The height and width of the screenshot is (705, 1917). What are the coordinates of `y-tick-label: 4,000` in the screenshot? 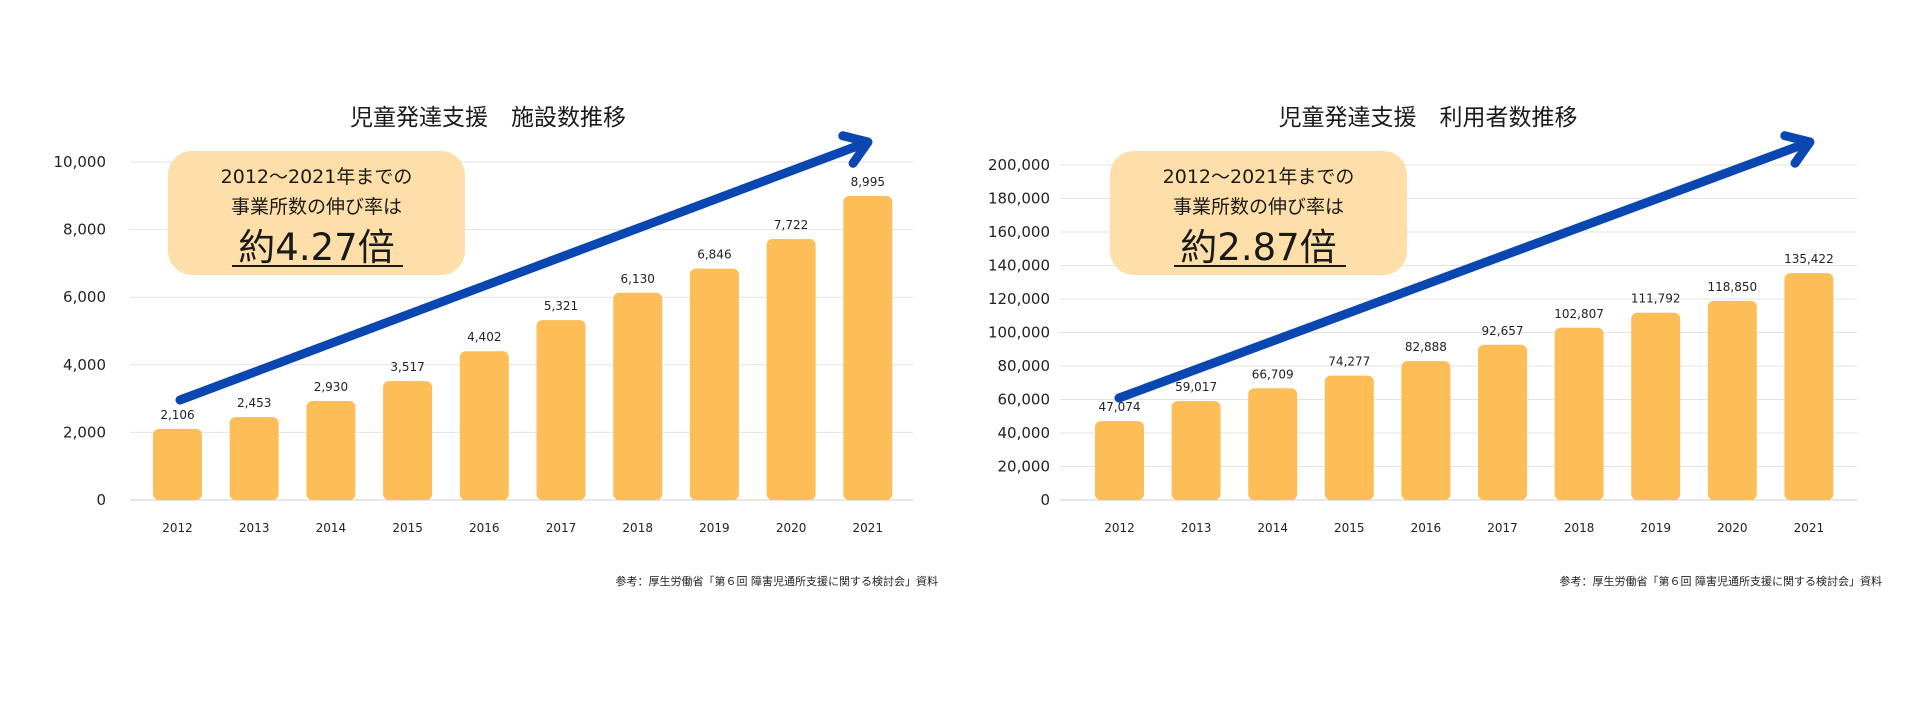 It's located at (84, 365).